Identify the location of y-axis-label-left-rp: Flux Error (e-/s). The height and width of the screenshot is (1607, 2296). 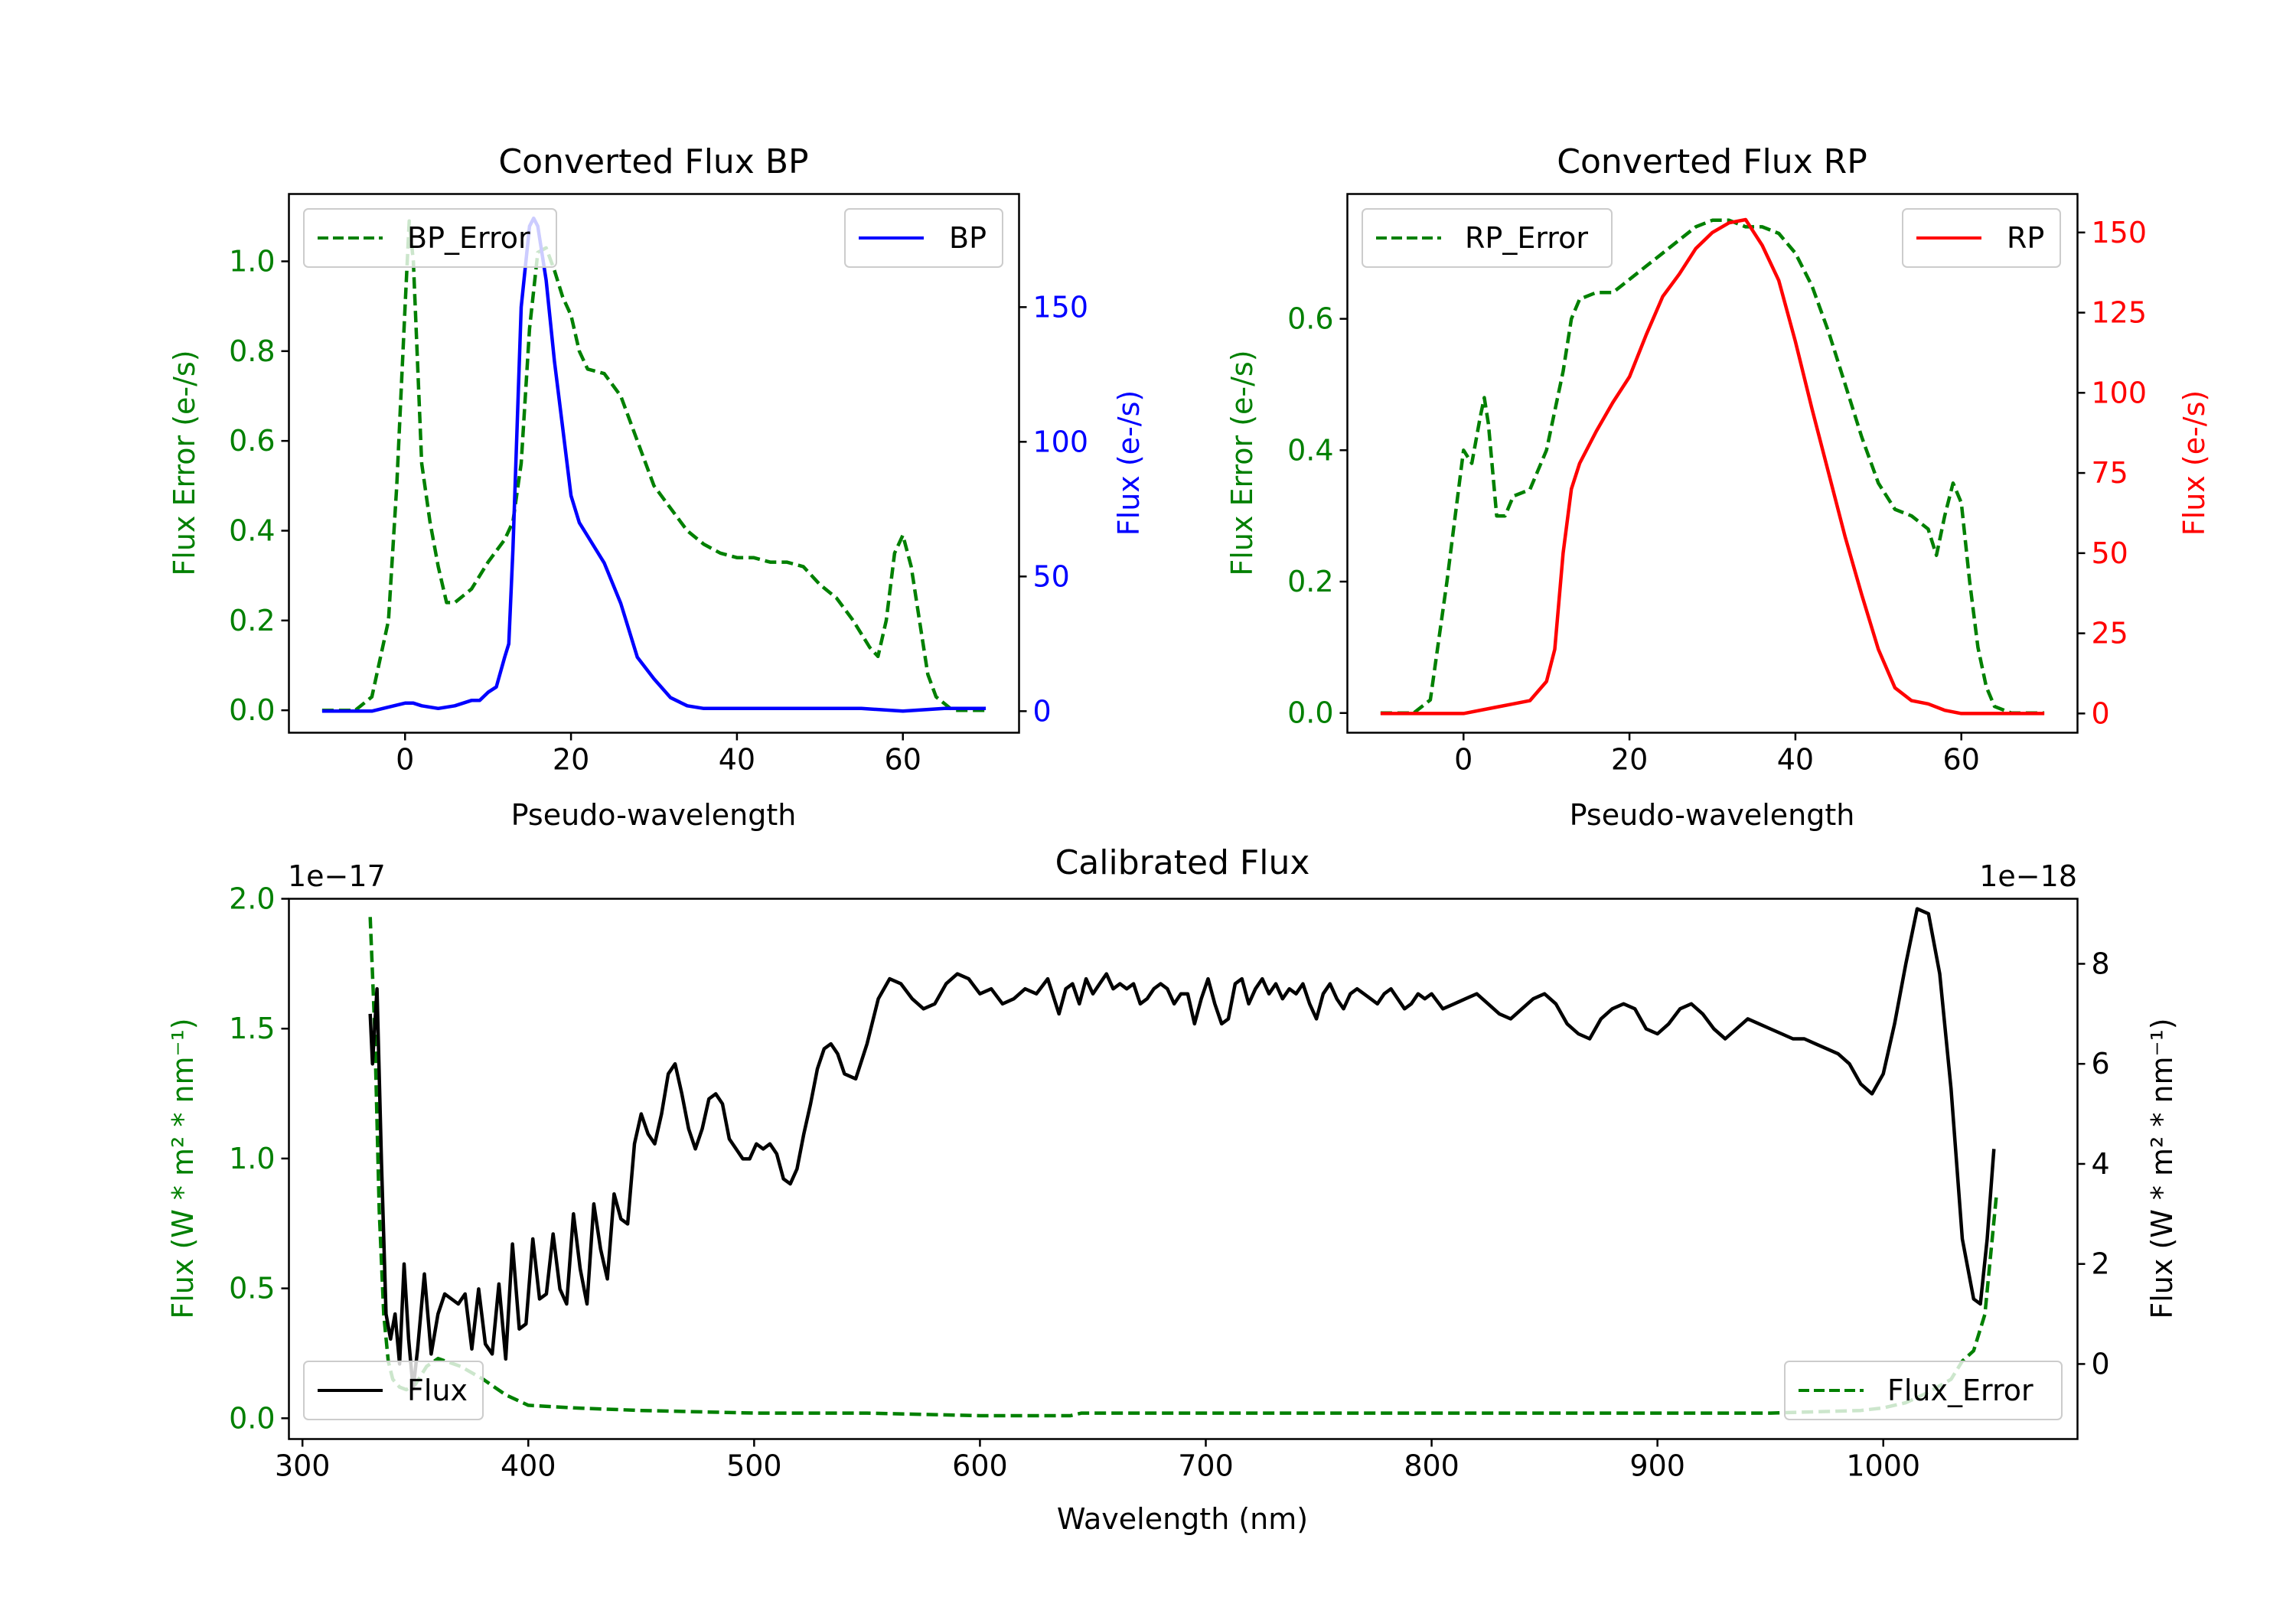
(1242, 463).